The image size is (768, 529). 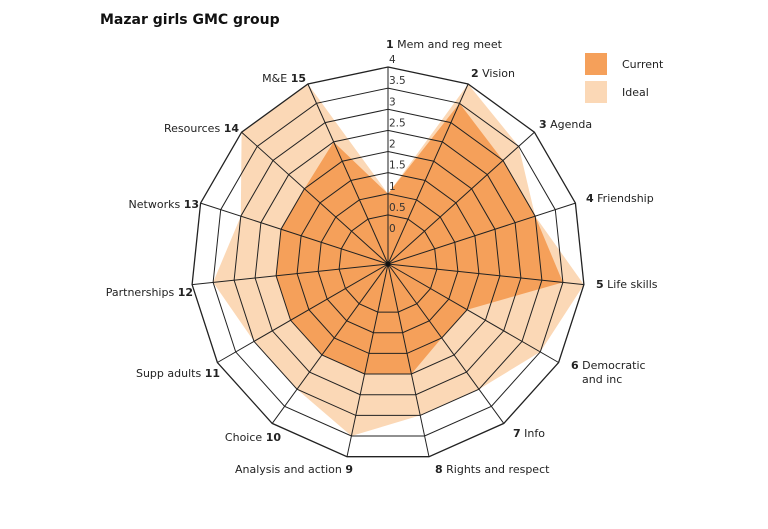 I want to click on tick-layer: 0 0.5 1 1.5 2 2.5 3 3.5 4, so click(x=397, y=144).